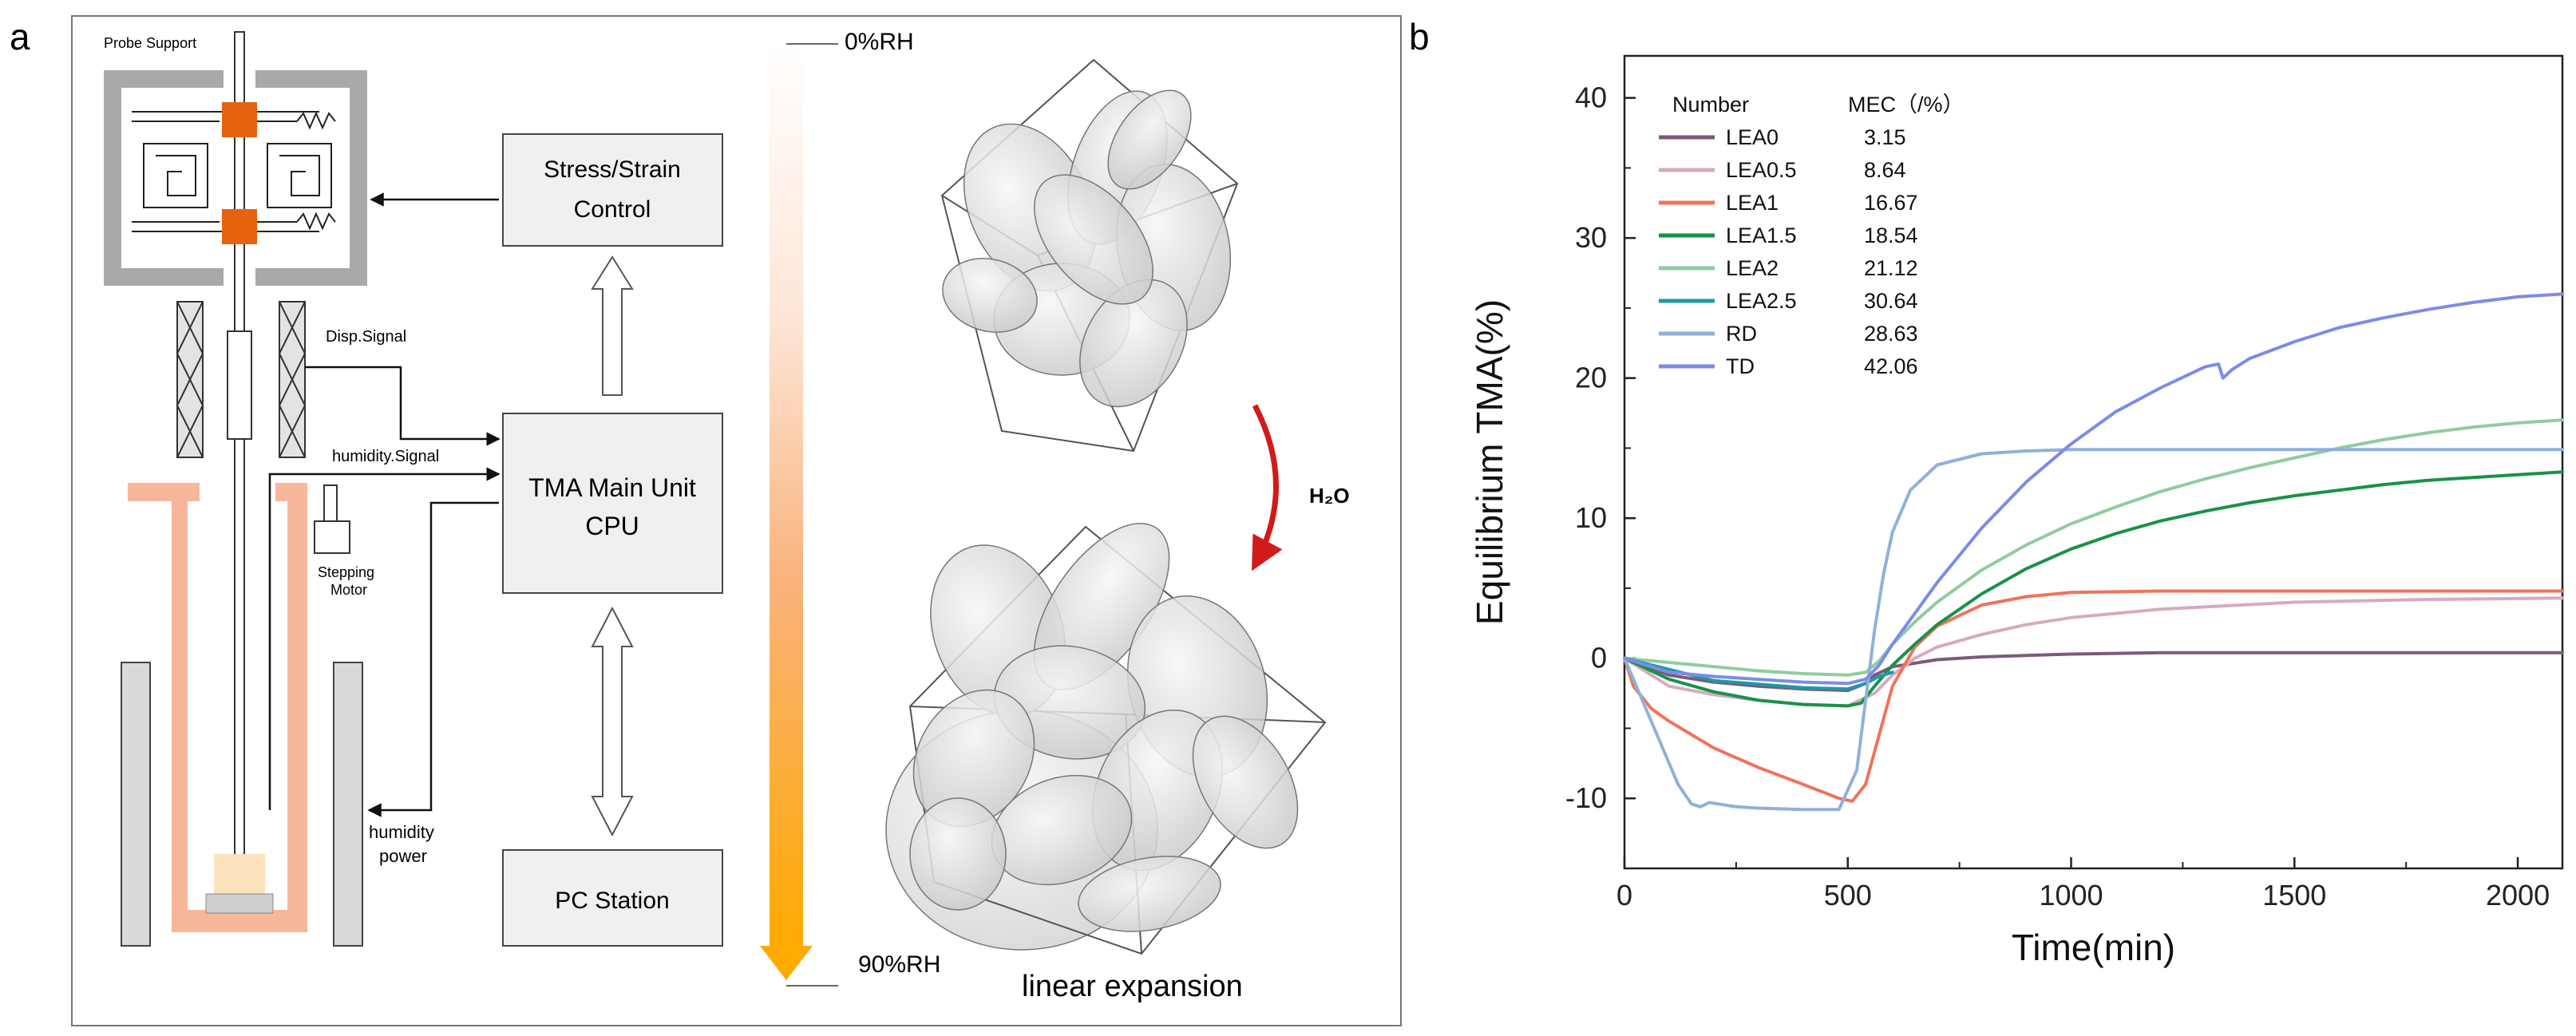 The width and height of the screenshot is (2576, 1036). I want to click on humidity-power-label-2: power, so click(403, 856).